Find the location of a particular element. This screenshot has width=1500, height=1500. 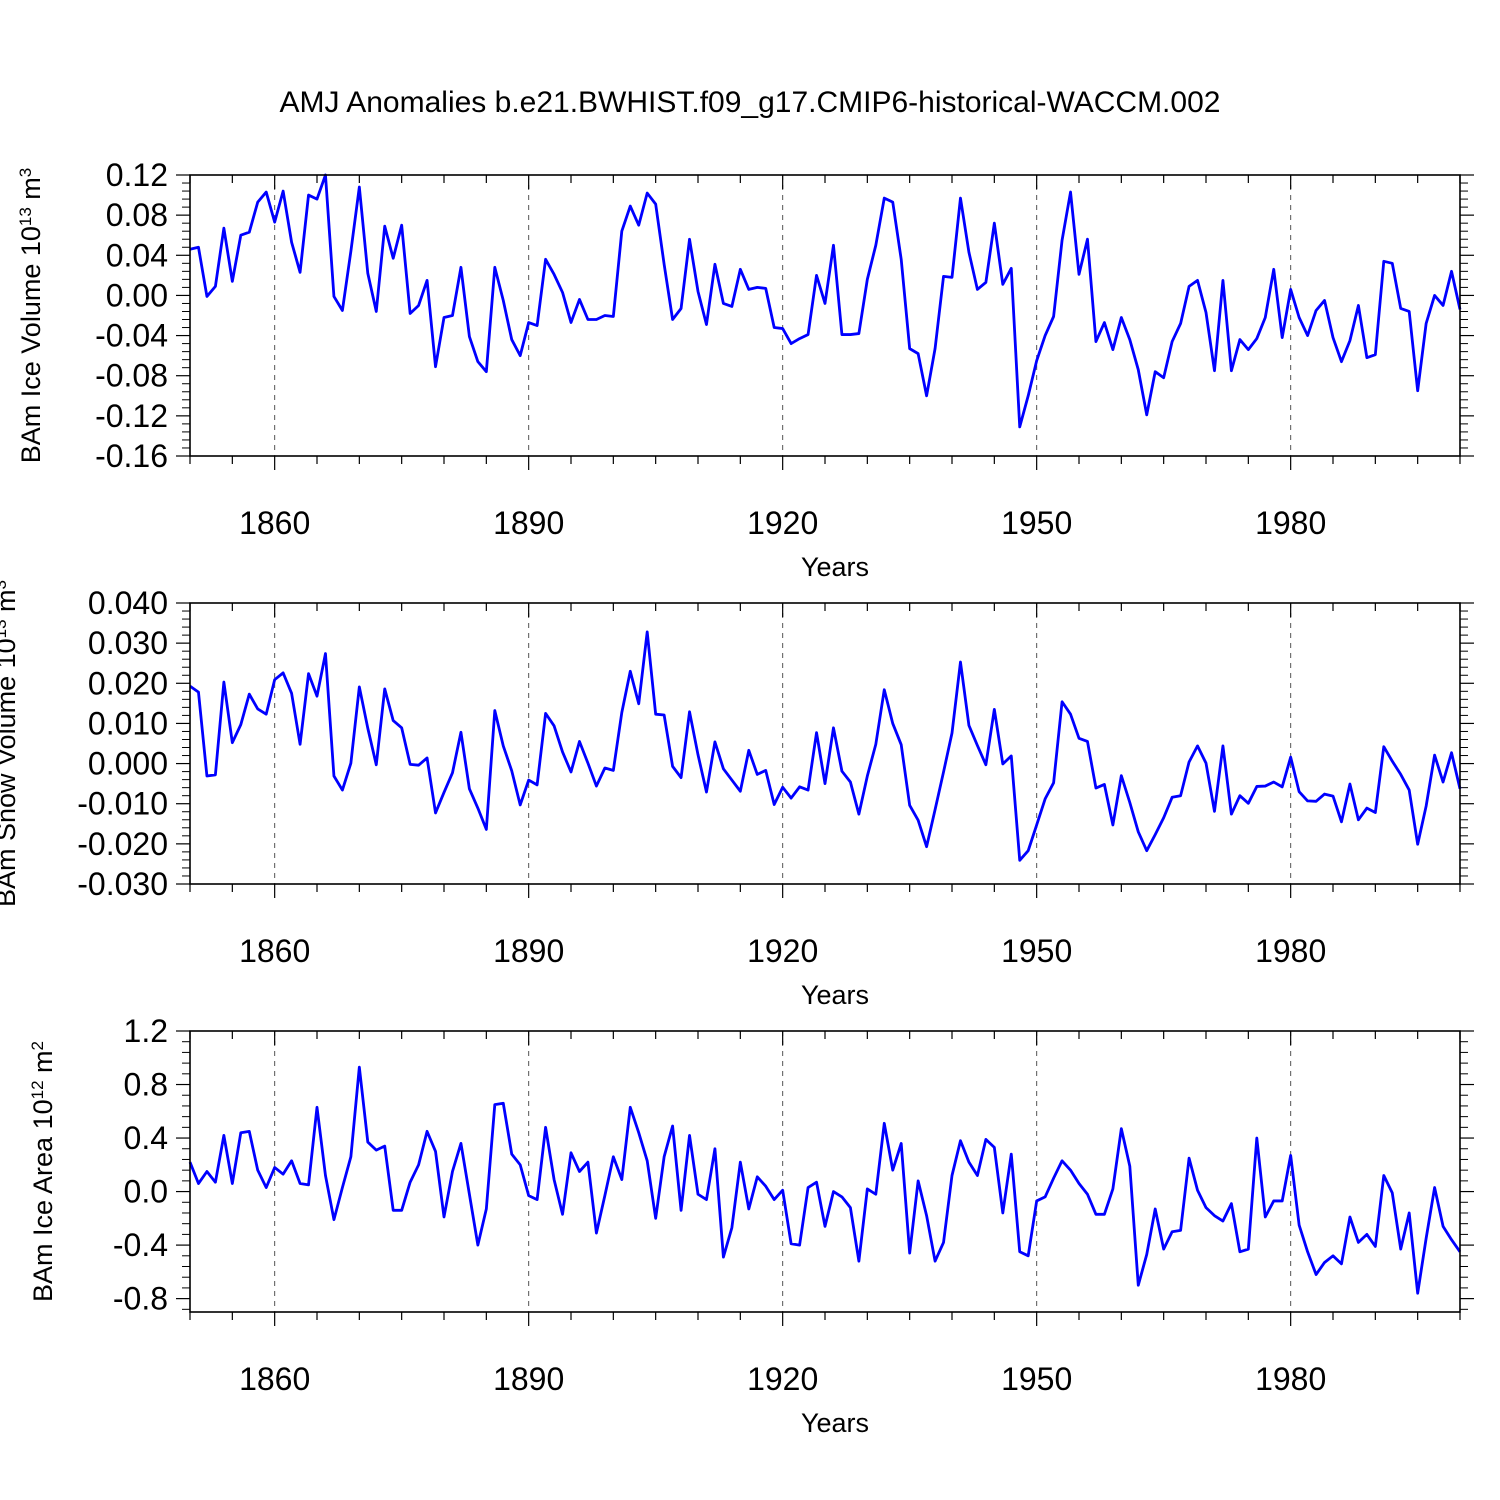

ice-area-y-label-unit: m is located at coordinates (43, 1065).